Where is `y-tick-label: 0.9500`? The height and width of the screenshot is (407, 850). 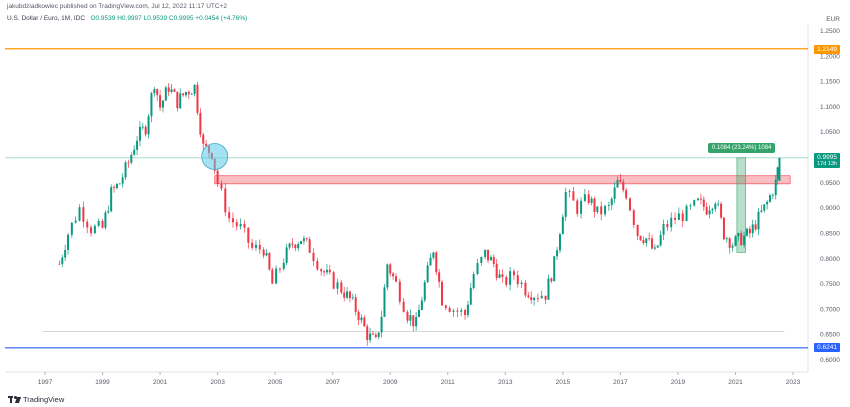
y-tick-label: 0.9500 is located at coordinates (830, 183).